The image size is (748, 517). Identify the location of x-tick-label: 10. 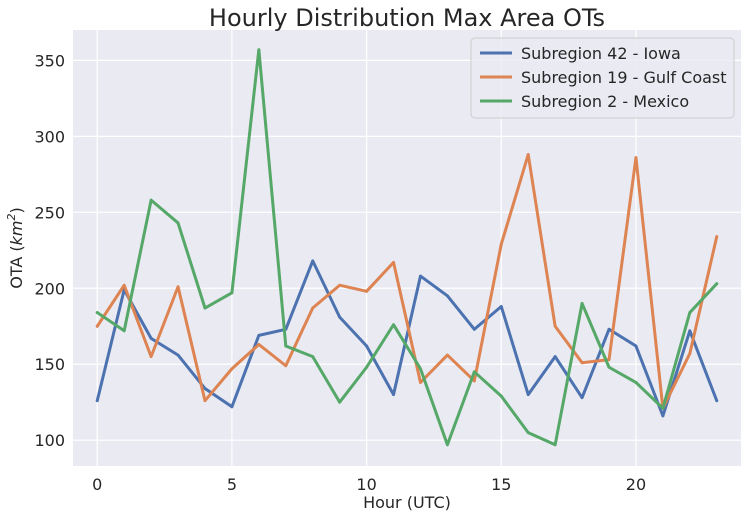
(366, 484).